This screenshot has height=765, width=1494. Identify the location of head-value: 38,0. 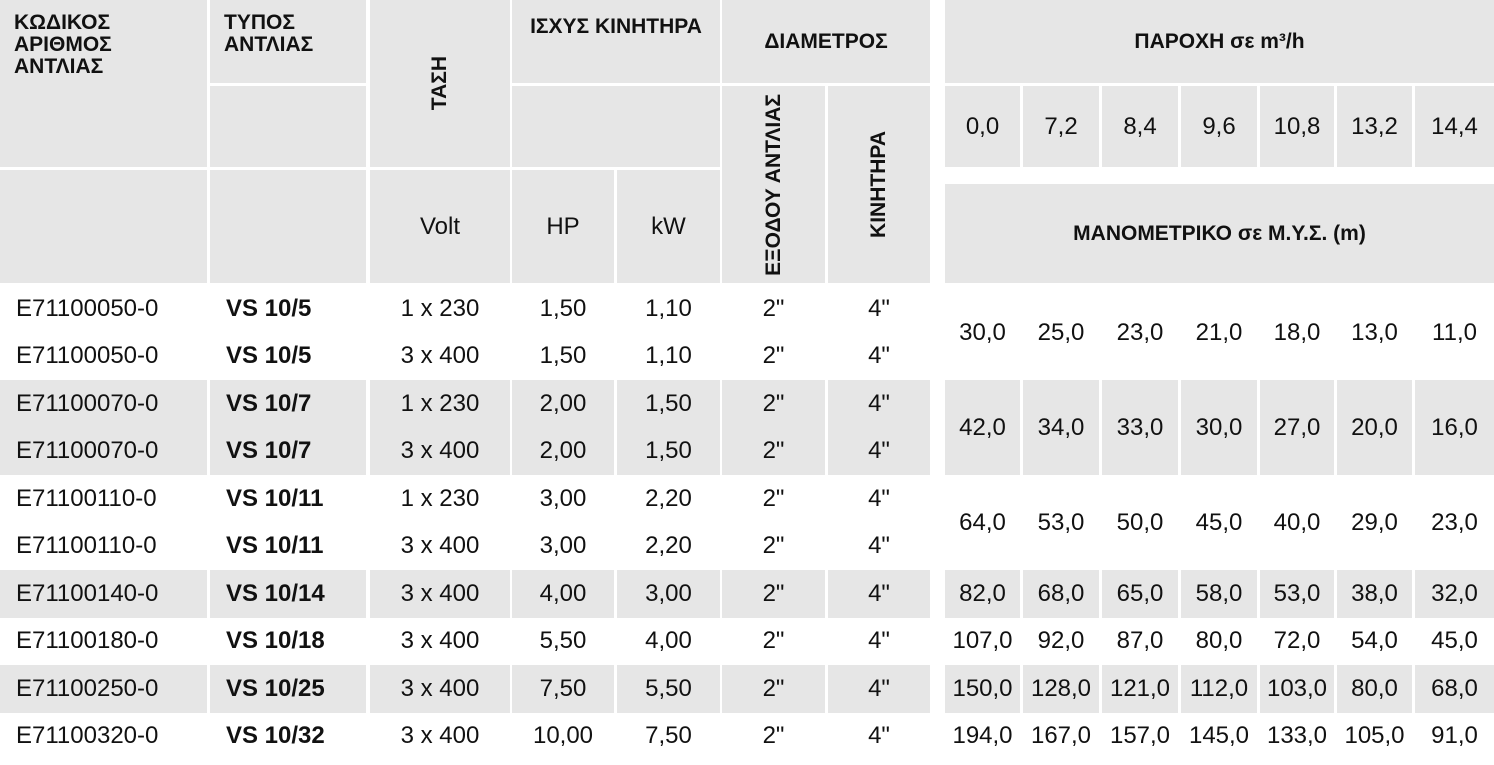
(1374, 594).